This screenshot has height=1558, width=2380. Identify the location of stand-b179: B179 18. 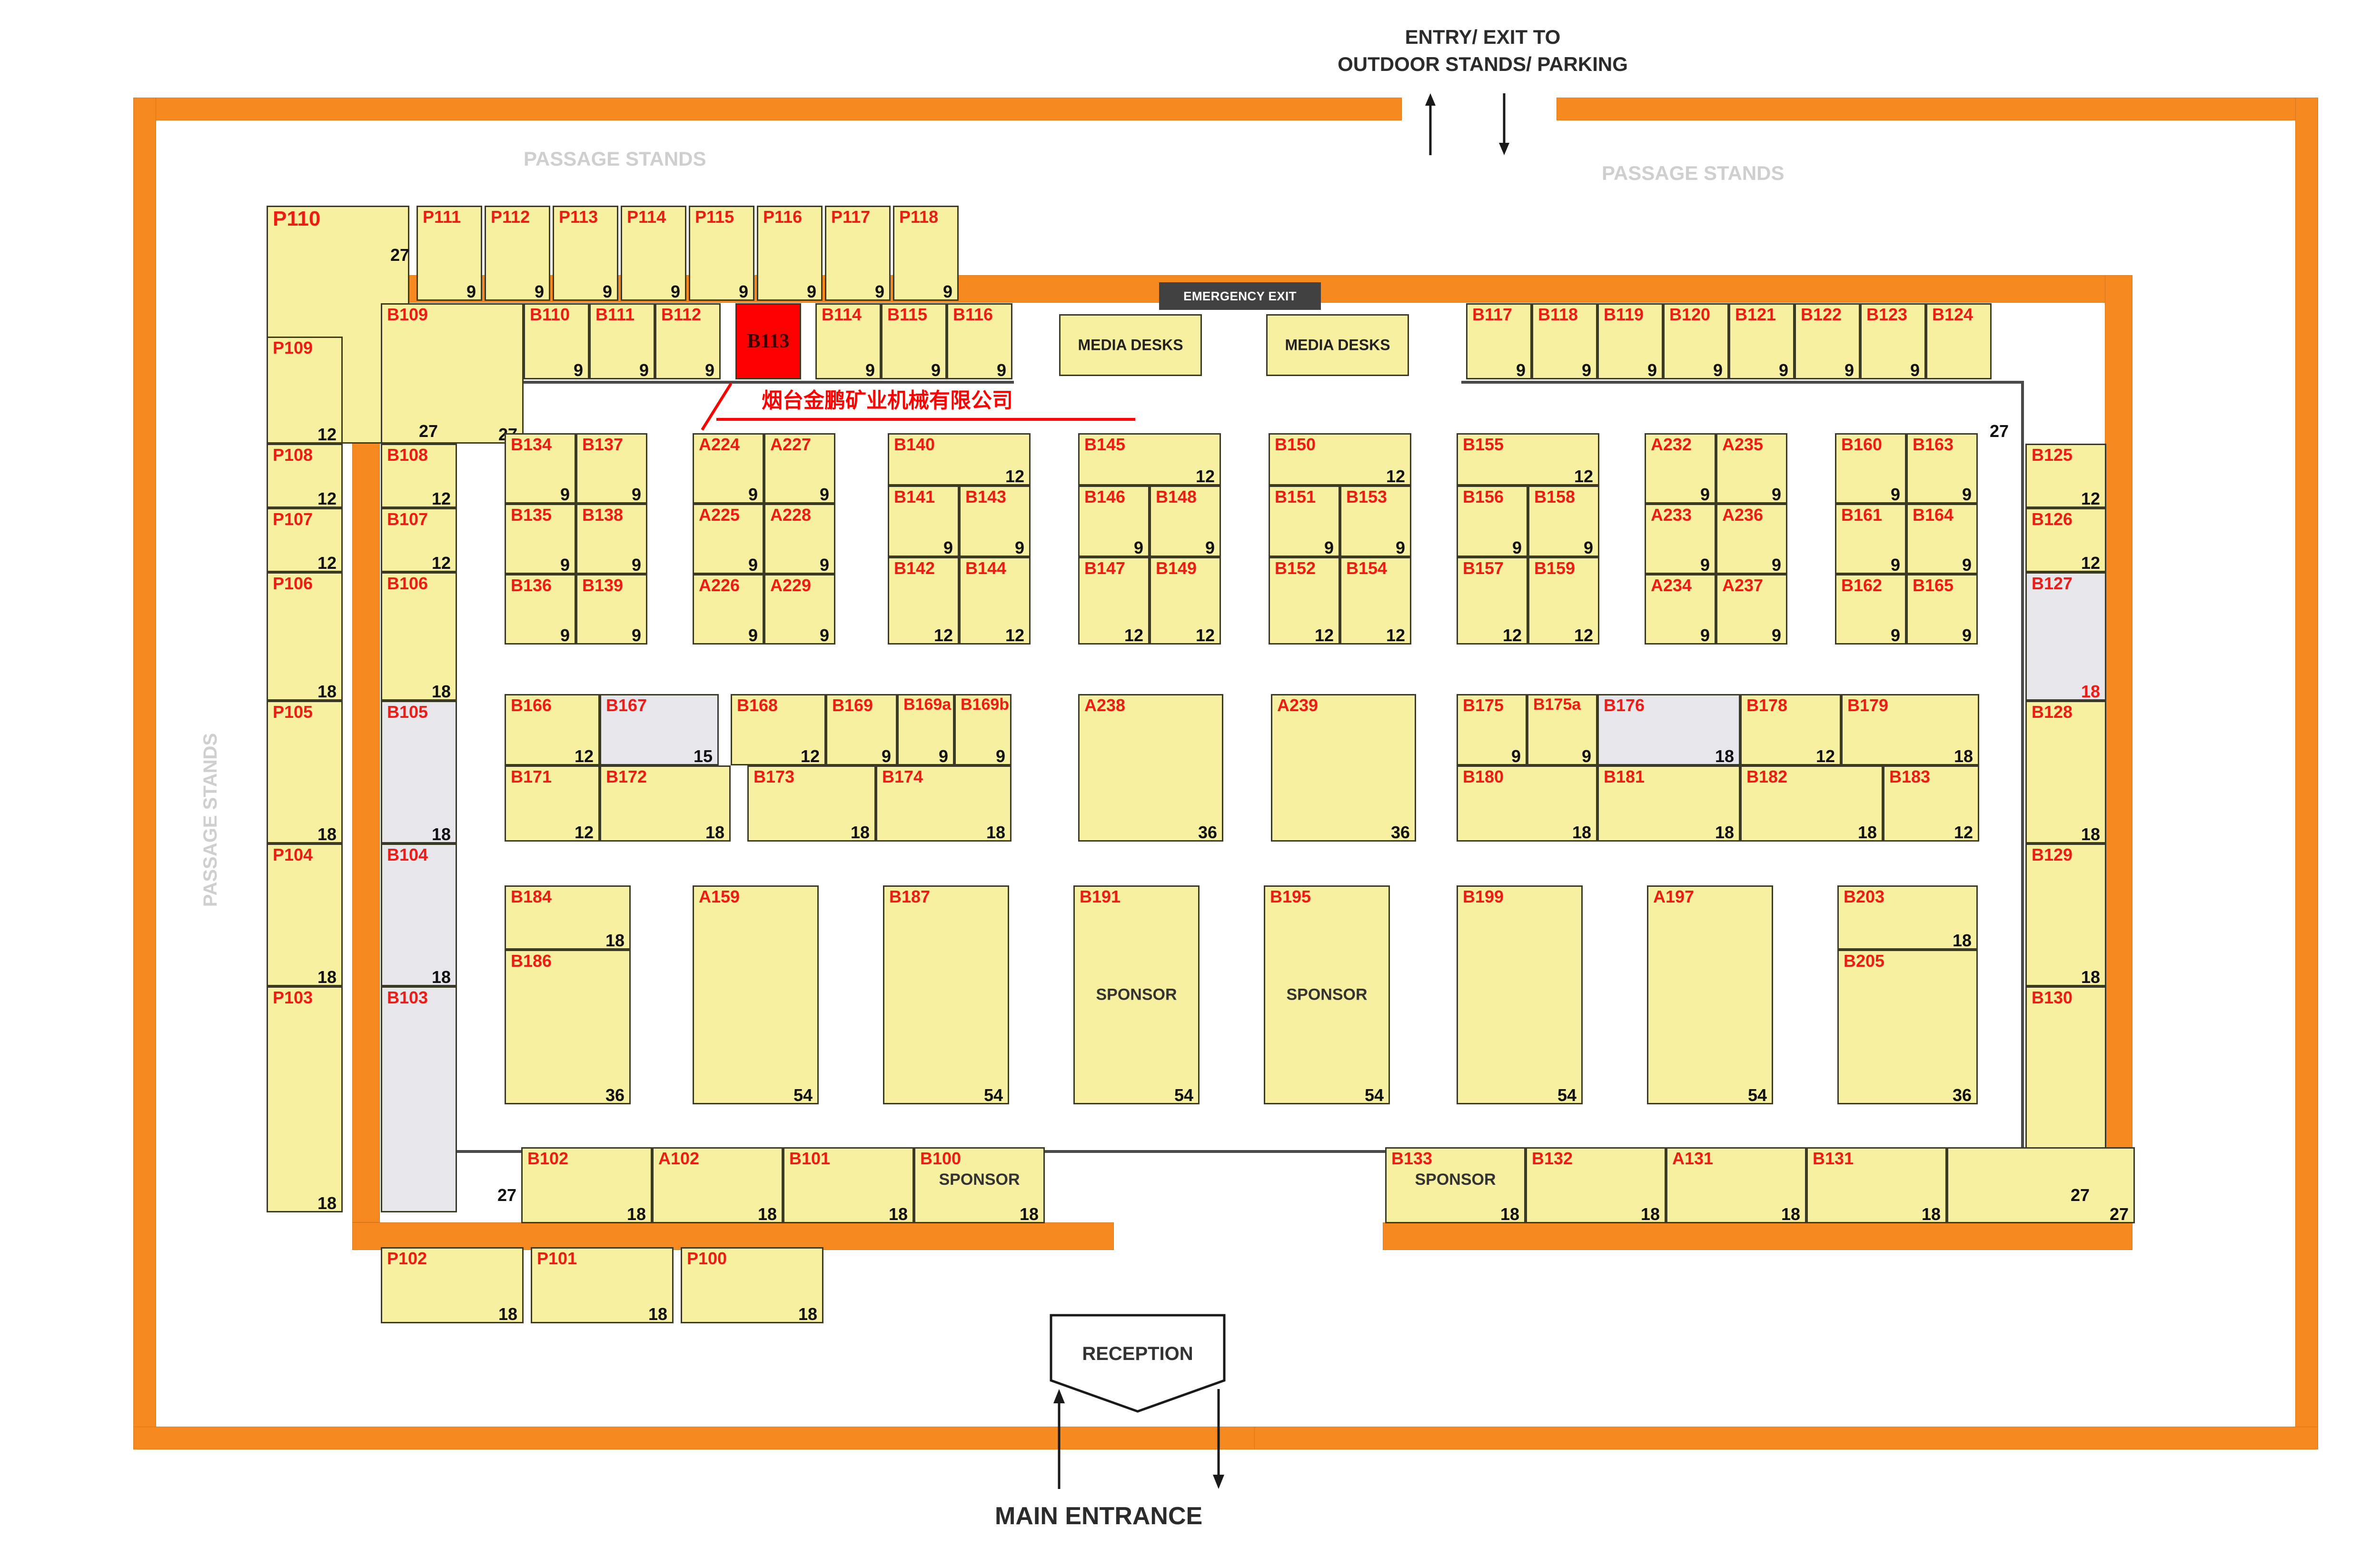
(1910, 729).